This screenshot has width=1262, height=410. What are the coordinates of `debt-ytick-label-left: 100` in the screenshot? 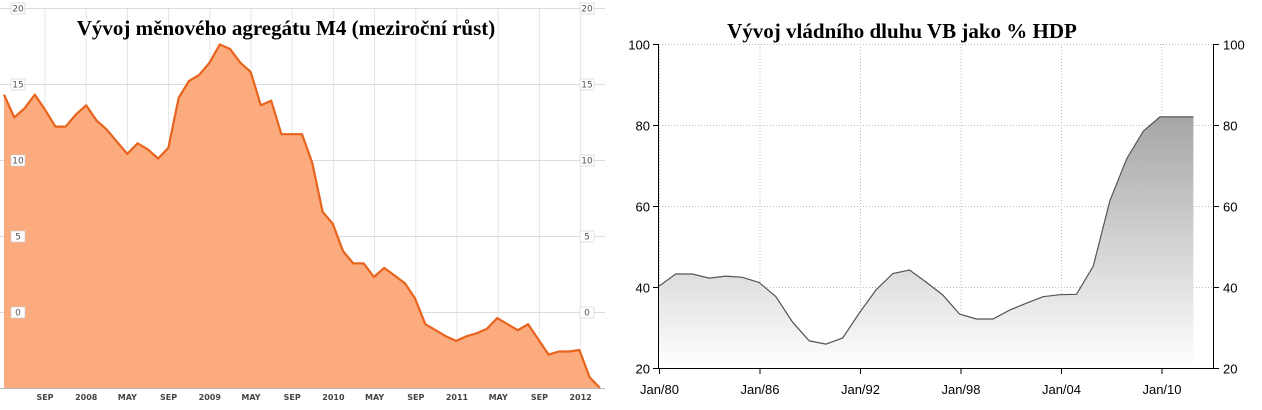 It's located at (639, 45).